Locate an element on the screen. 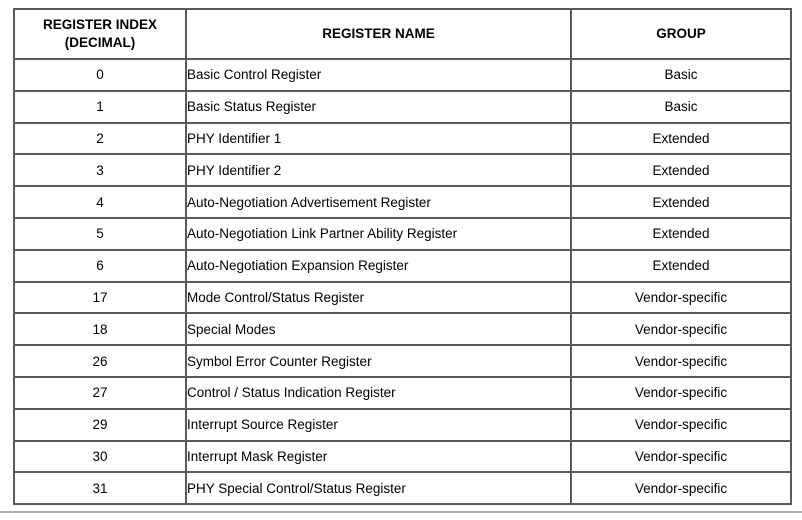 The width and height of the screenshot is (802, 520). table-row: 2 PHY Identifier 1 Extended is located at coordinates (402, 138).